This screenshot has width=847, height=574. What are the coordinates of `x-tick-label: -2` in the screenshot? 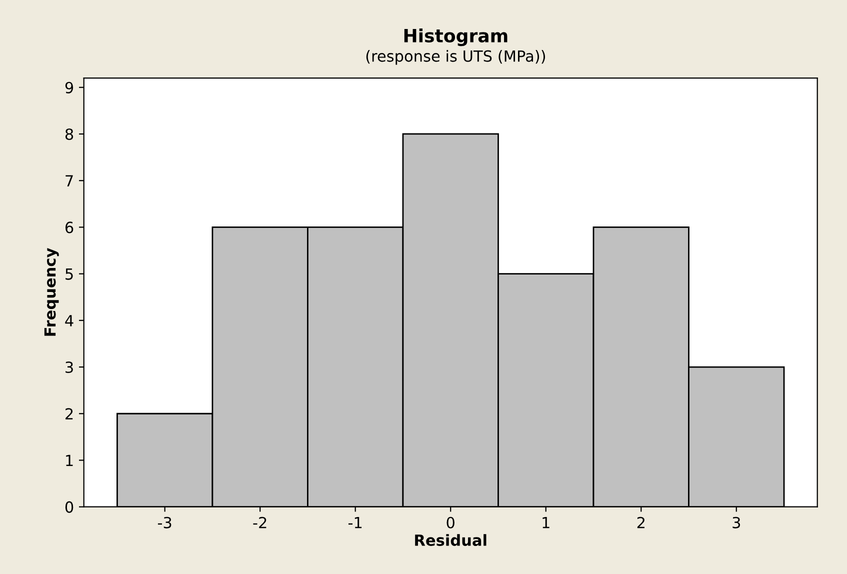 It's located at (259, 522).